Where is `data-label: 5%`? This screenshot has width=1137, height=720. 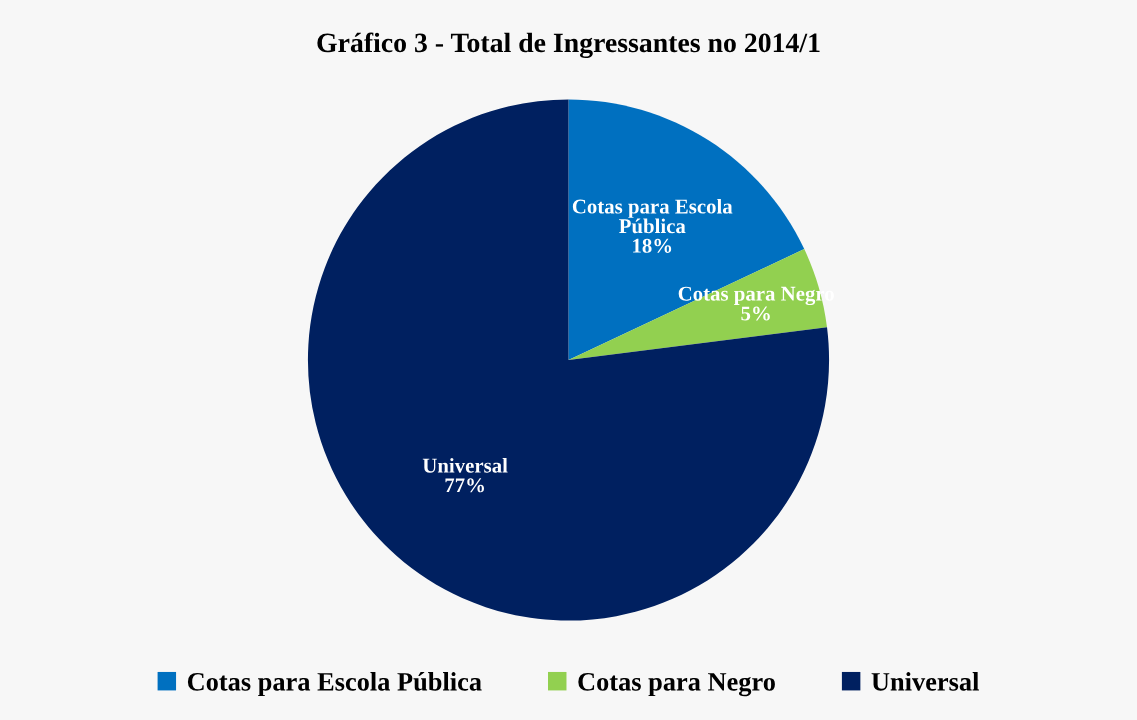
data-label: 5% is located at coordinates (755, 313).